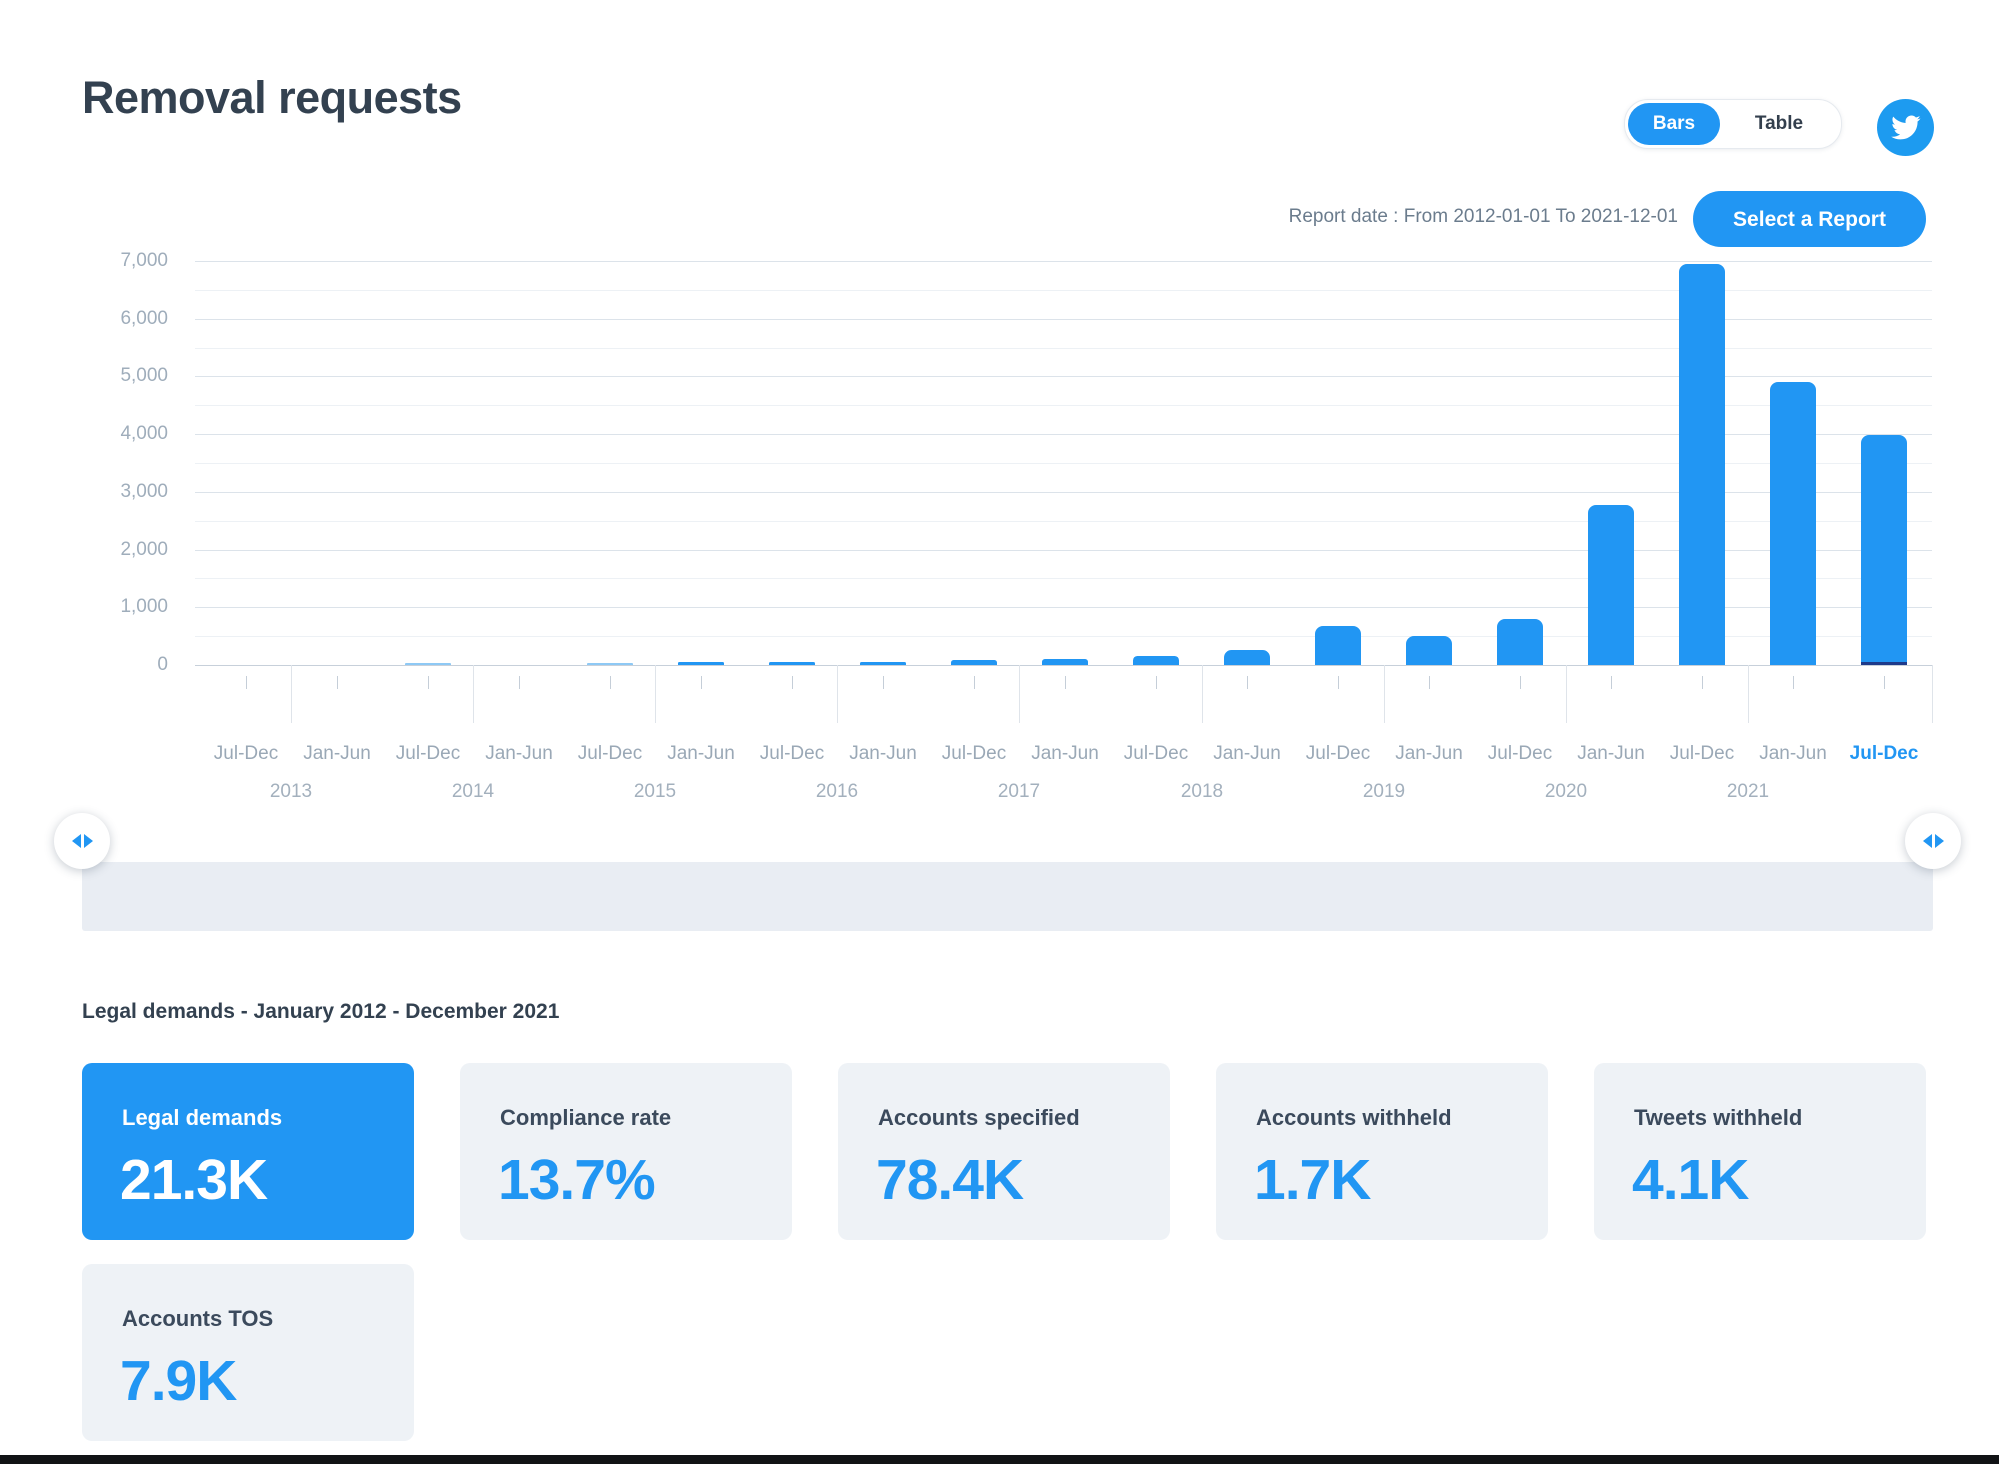 The image size is (1999, 1464). I want to click on x-axis-year-label: 2021, so click(1748, 791).